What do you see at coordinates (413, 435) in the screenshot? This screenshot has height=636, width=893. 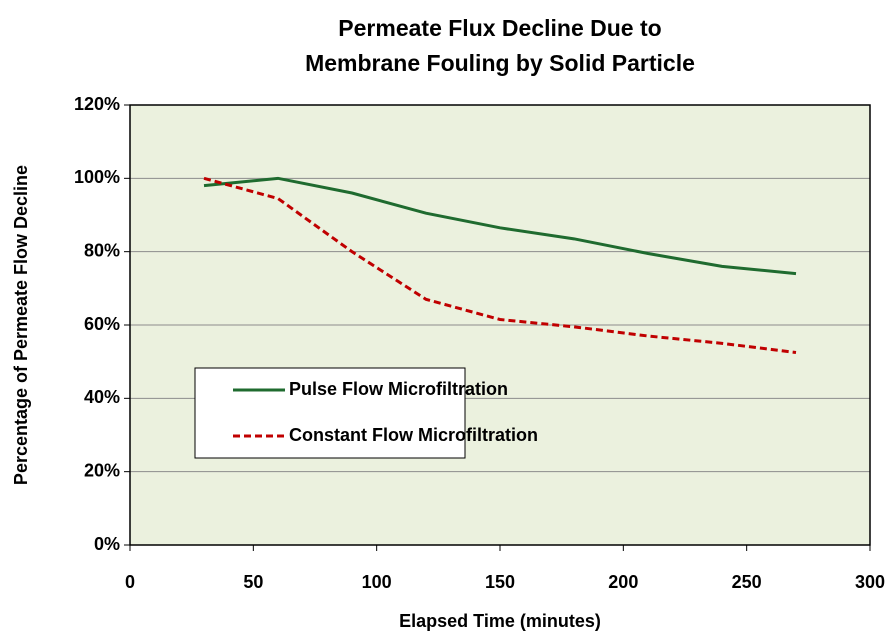 I see `legend-label: Constant Flow Microfiltration` at bounding box center [413, 435].